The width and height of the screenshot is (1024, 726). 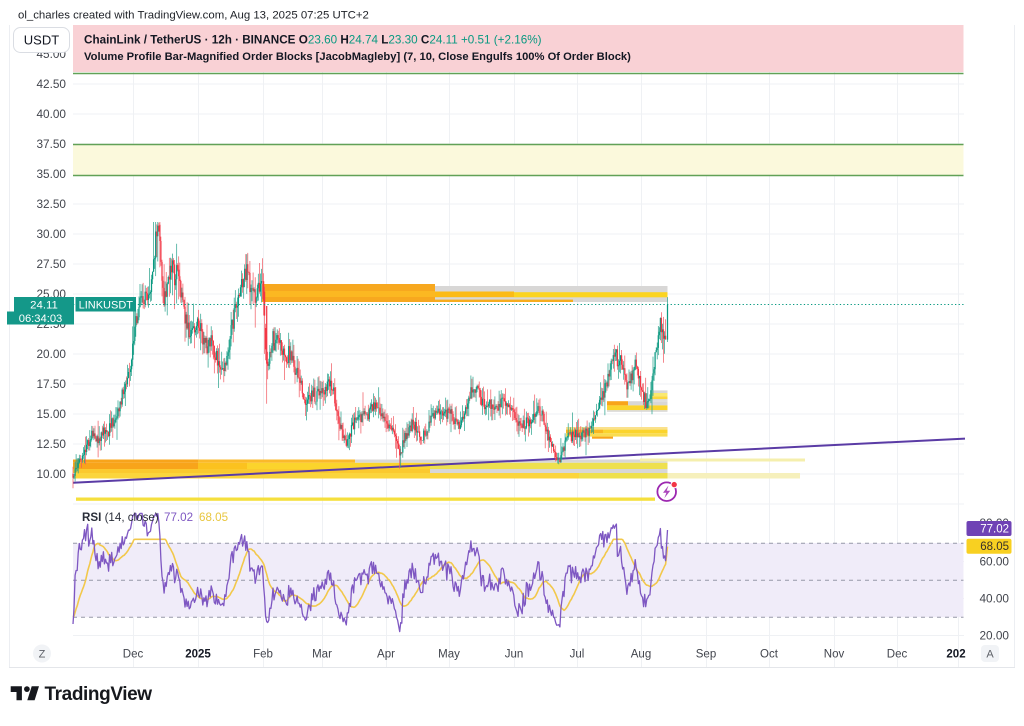 What do you see at coordinates (51, 384) in the screenshot?
I see `svg-text: 17.50` at bounding box center [51, 384].